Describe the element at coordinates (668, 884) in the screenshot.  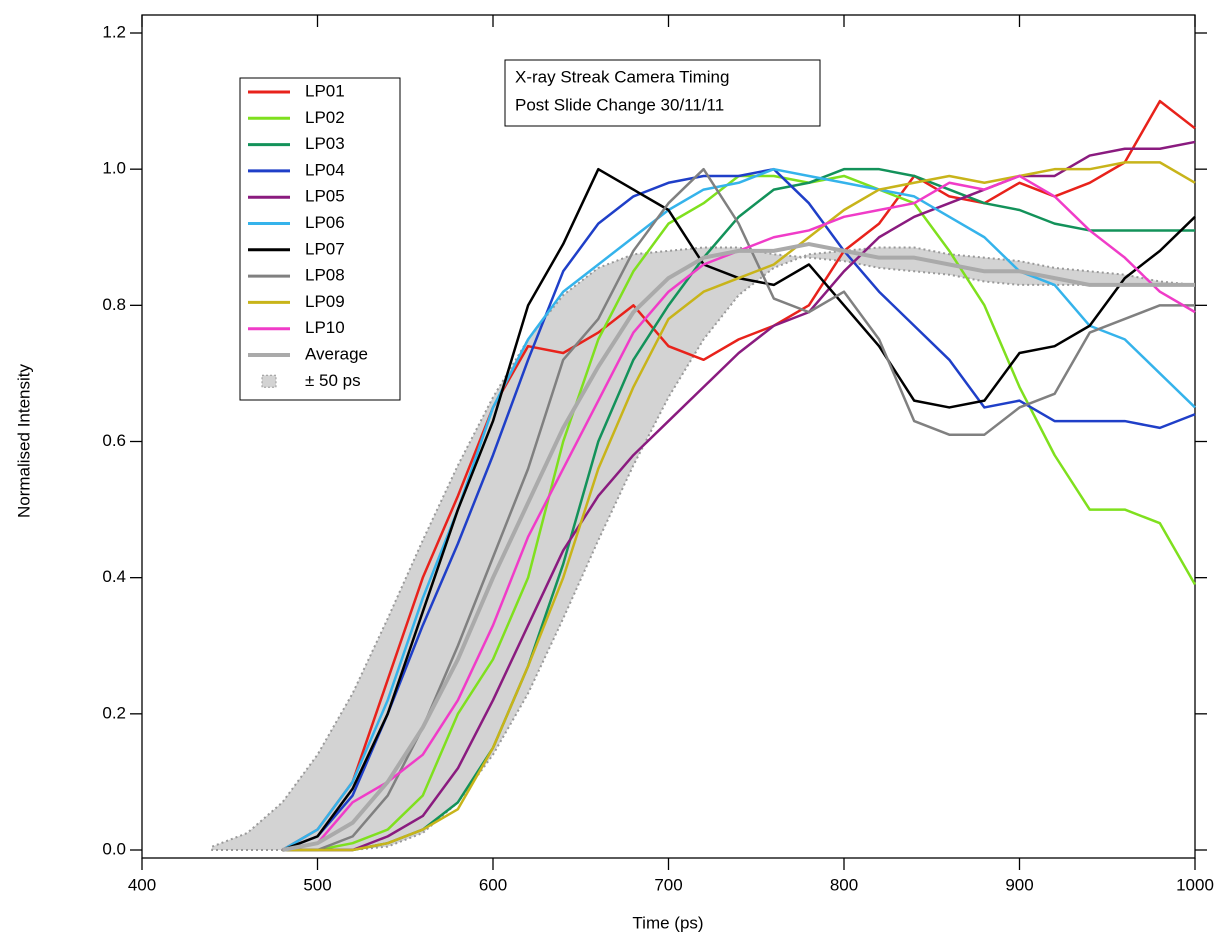
I see `x-tick-label: 700` at that location.